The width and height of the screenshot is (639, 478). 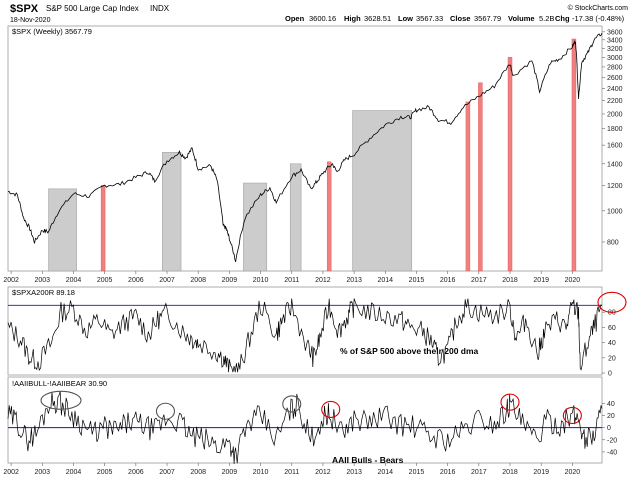 What do you see at coordinates (615, 101) in the screenshot?
I see `y-tick-label: 2200` at bounding box center [615, 101].